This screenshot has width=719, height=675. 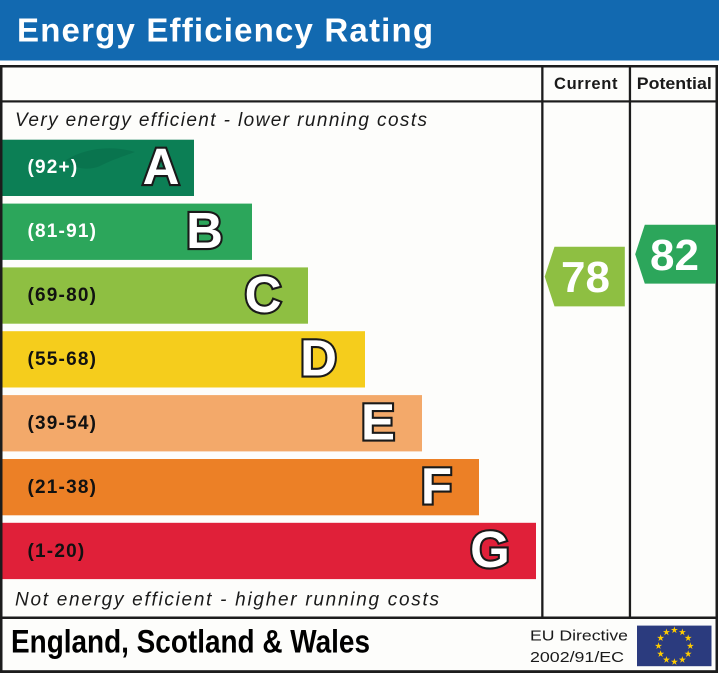 What do you see at coordinates (225, 30) in the screenshot?
I see `svg-text: Energy Efficiency Rating` at bounding box center [225, 30].